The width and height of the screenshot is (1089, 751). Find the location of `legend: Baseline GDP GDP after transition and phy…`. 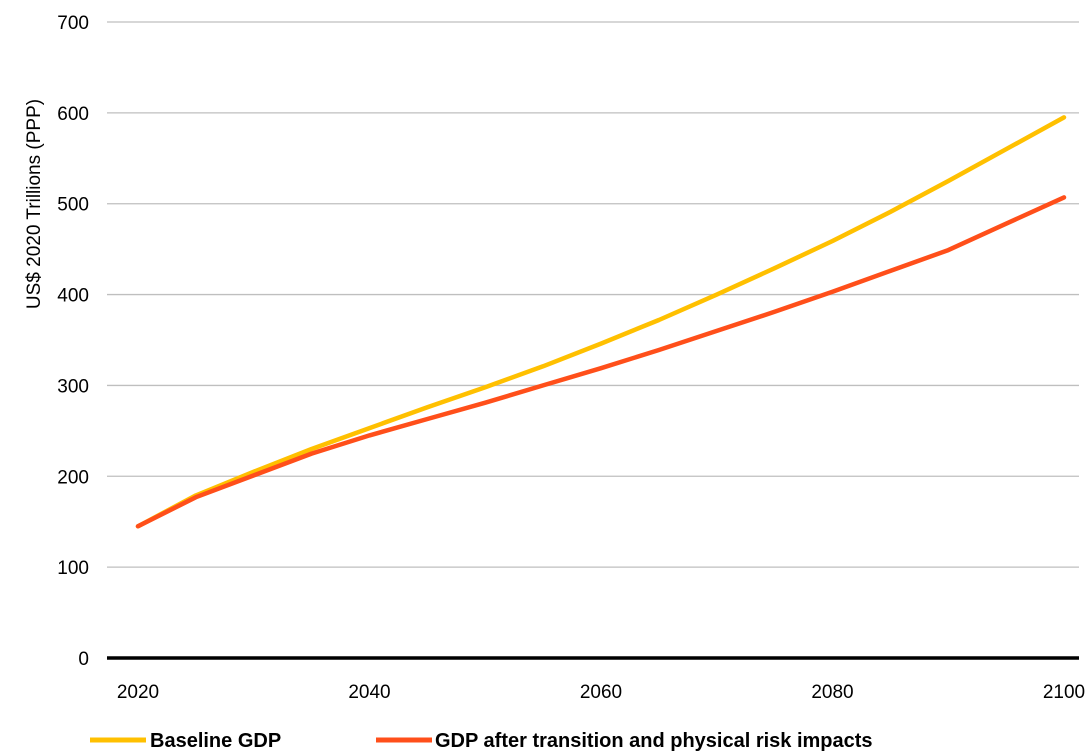

legend: Baseline GDP GDP after transition and phy… is located at coordinates (481, 740).